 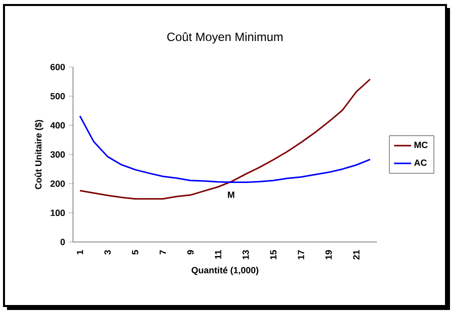 I want to click on x-tick-label: 5, so click(x=135, y=252).